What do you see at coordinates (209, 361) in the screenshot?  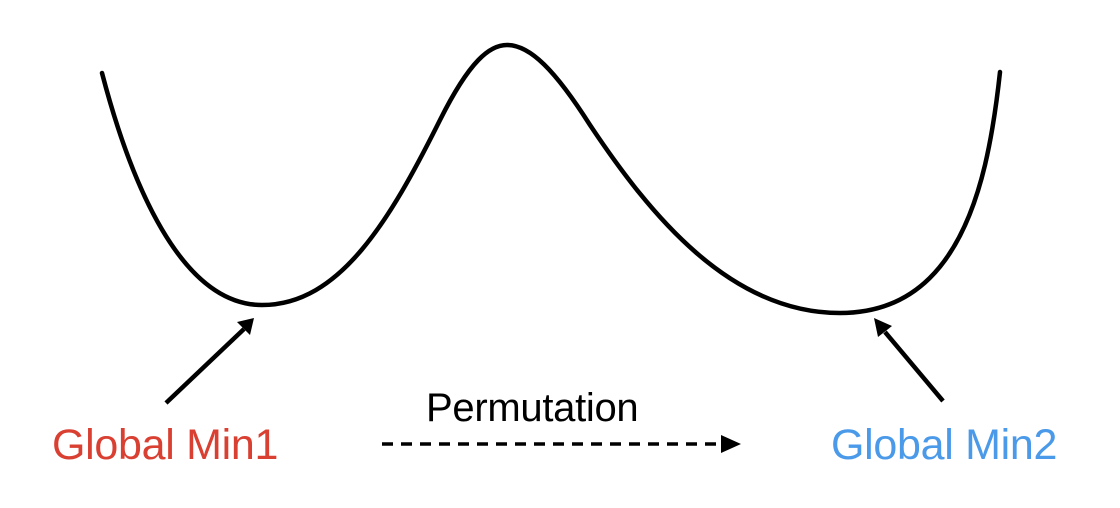 I see `arrow-to-min1` at bounding box center [209, 361].